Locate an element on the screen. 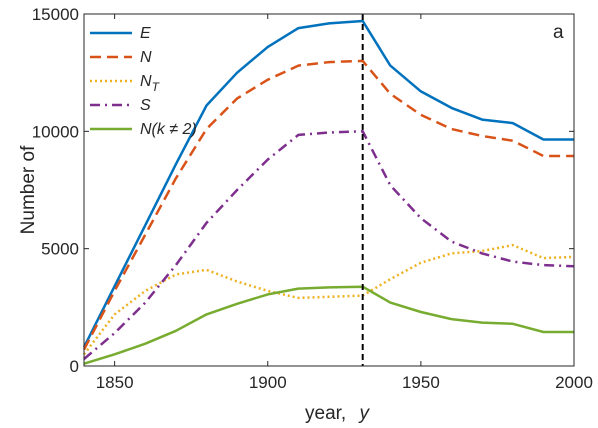 This screenshot has width=598, height=428. x-tick-label: 1850 is located at coordinates (115, 382).